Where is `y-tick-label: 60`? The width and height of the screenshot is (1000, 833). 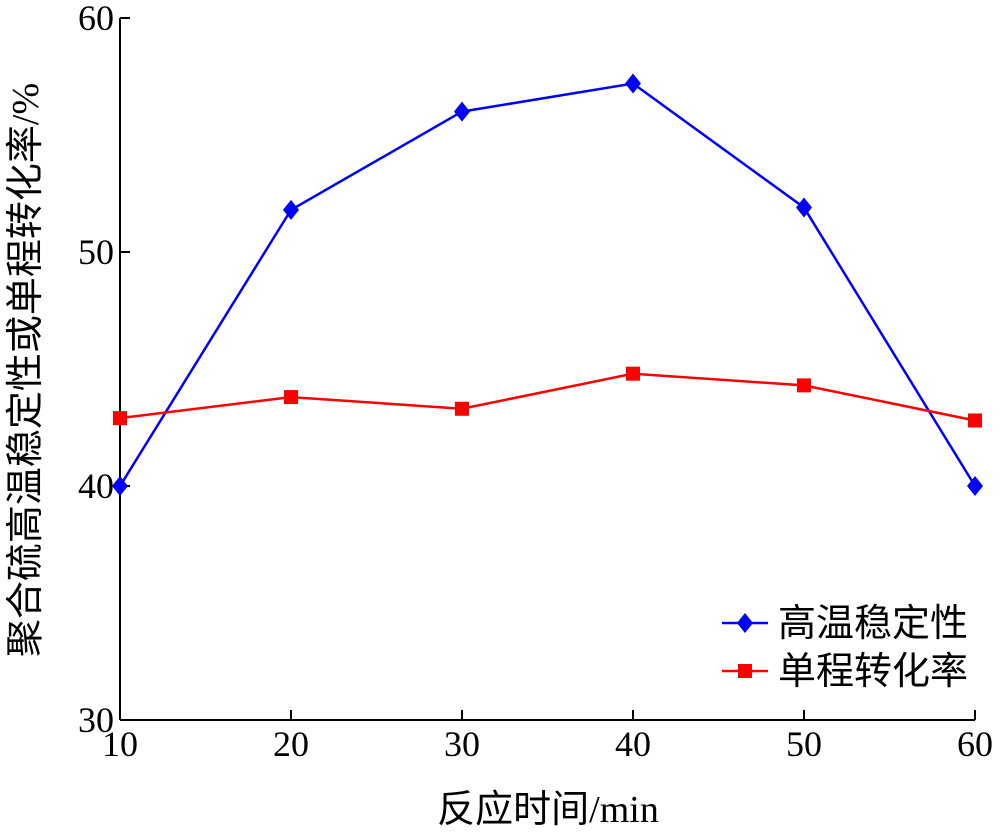 y-tick-label: 60 is located at coordinates (96, 19).